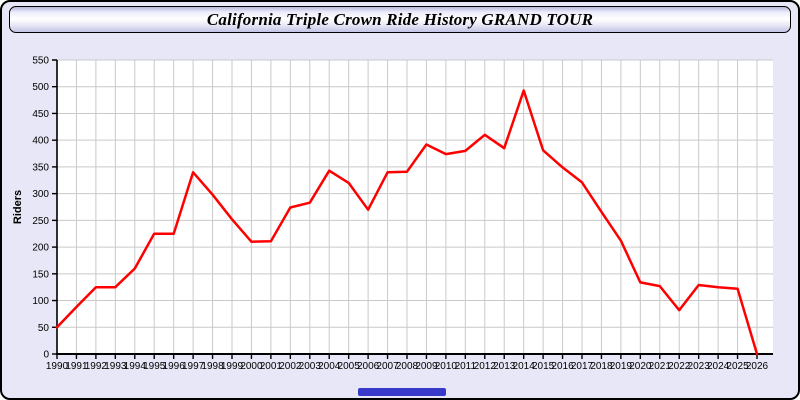  What do you see at coordinates (660, 366) in the screenshot?
I see `x-tick-label: 2021` at bounding box center [660, 366].